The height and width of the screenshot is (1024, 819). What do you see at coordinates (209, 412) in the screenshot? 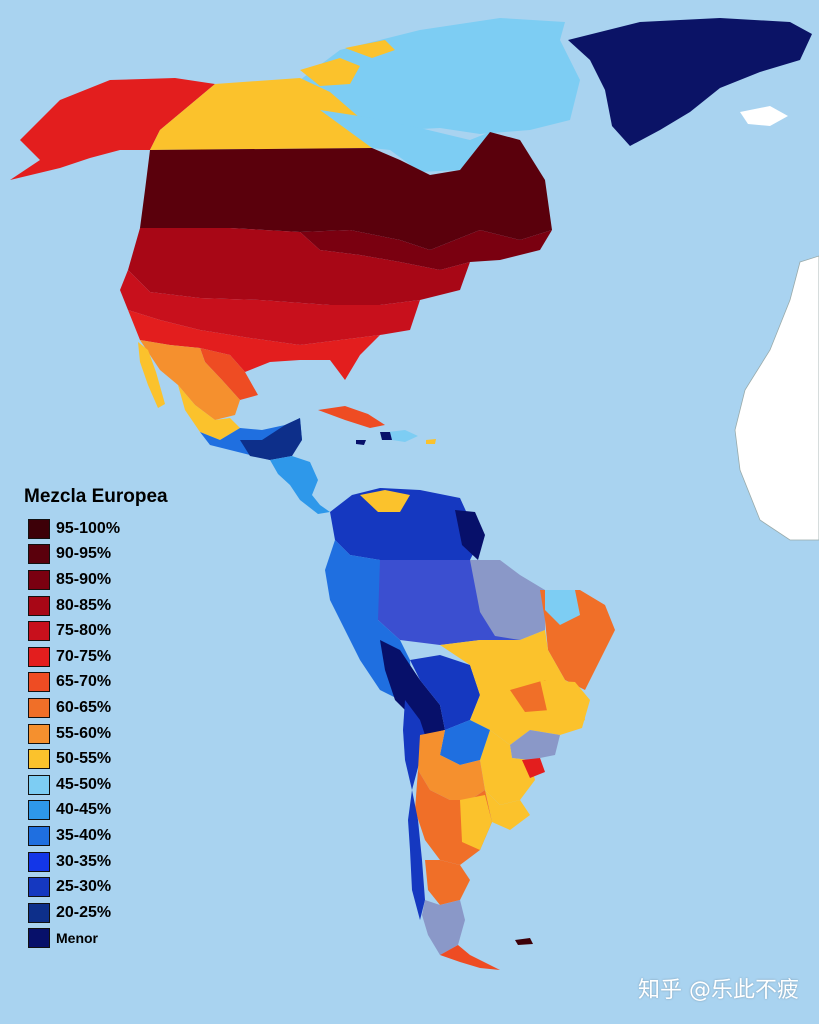
I see `mexico-central` at bounding box center [209, 412].